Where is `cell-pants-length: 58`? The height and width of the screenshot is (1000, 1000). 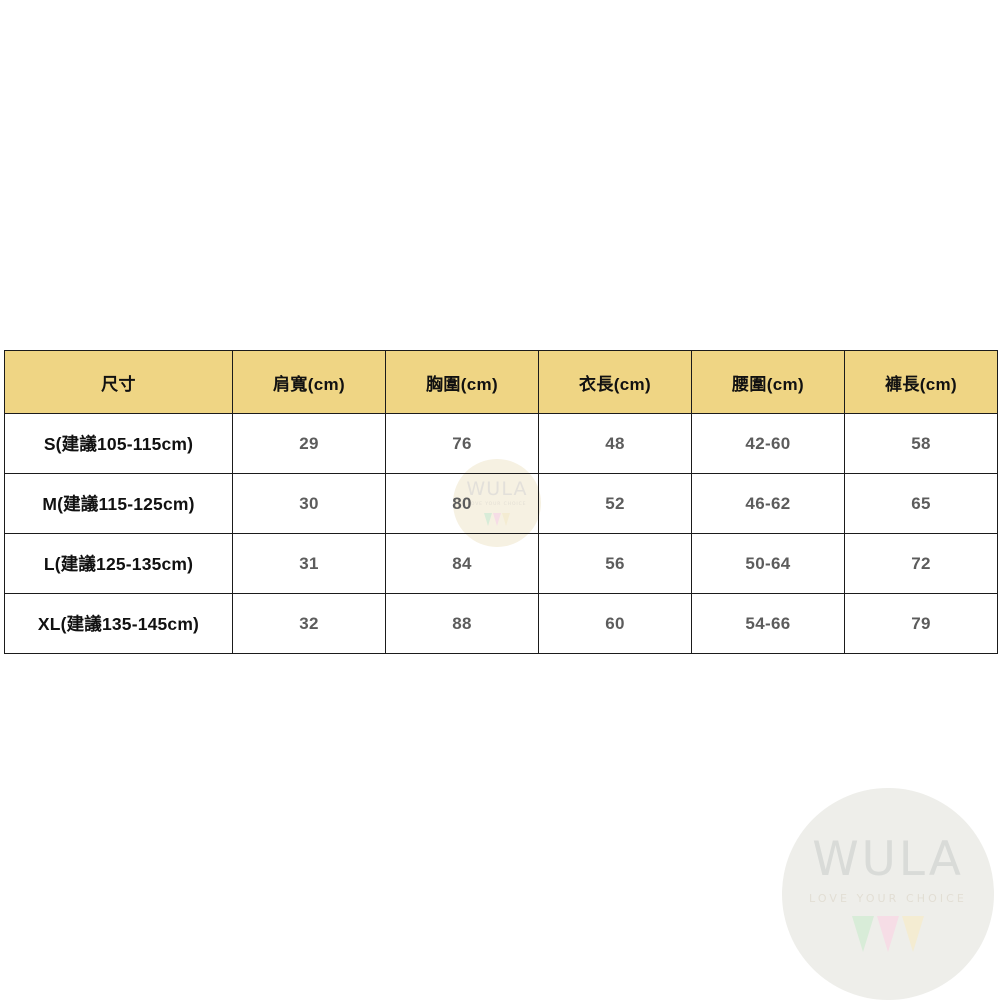 cell-pants-length: 58 is located at coordinates (921, 443).